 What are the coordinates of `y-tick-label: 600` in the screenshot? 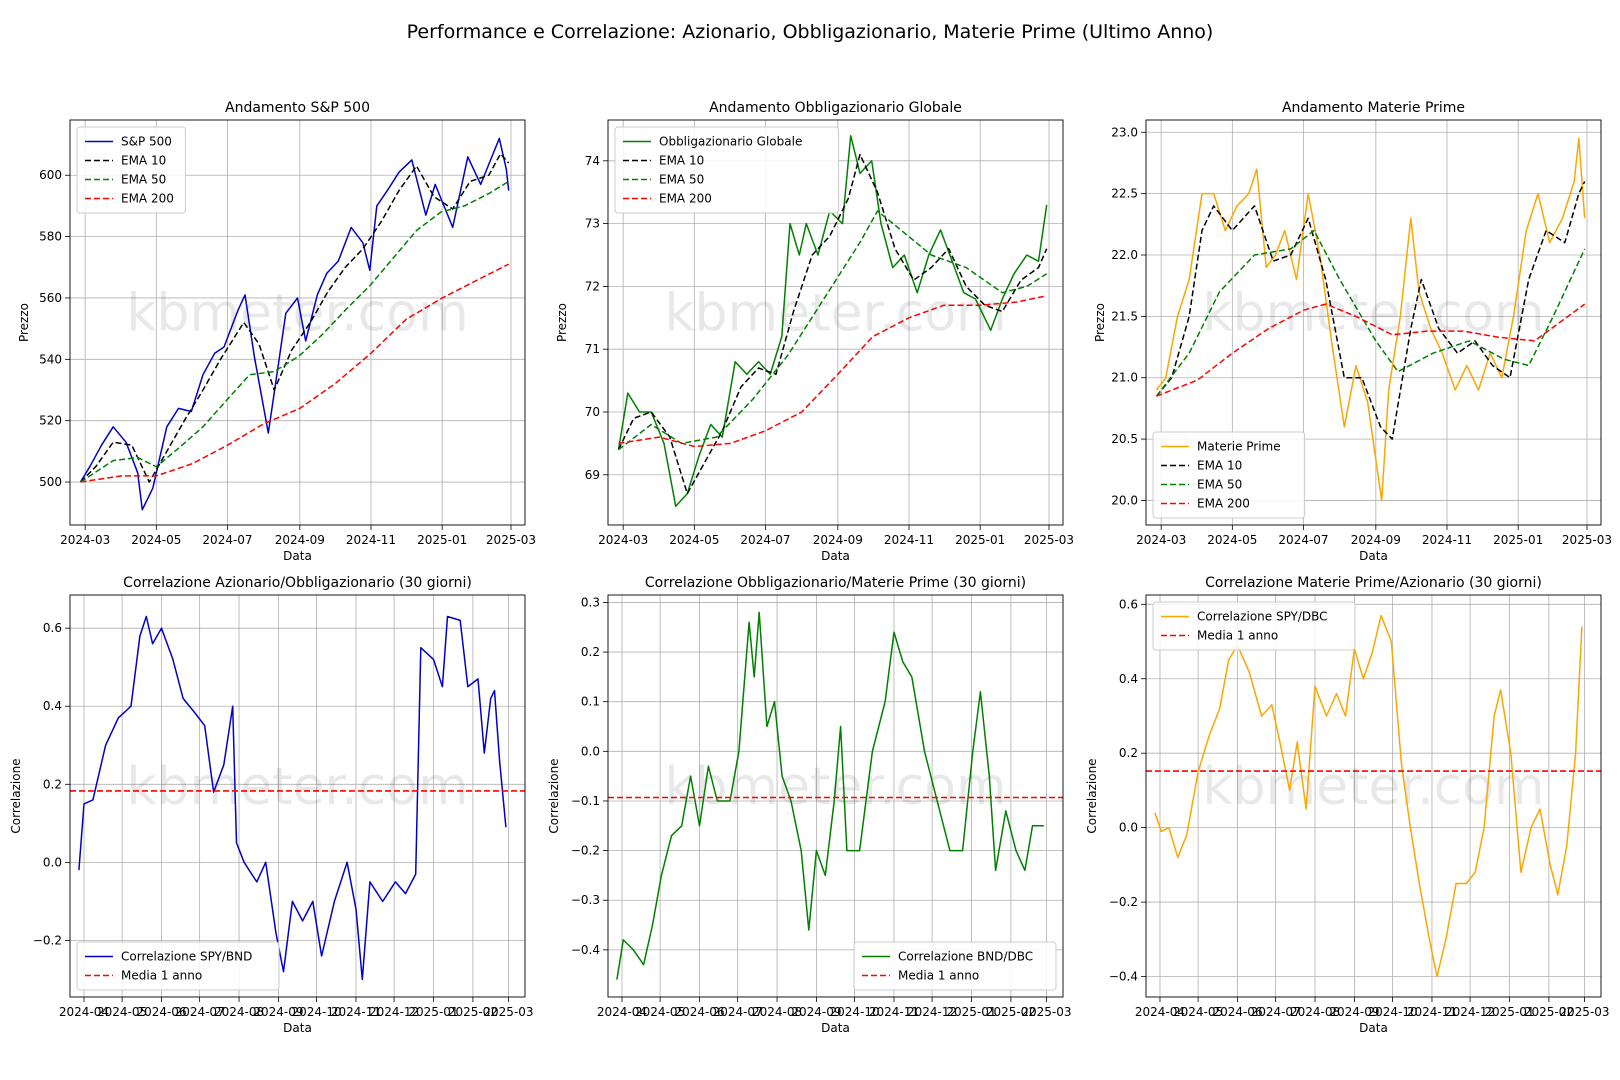 It's located at (50, 175).